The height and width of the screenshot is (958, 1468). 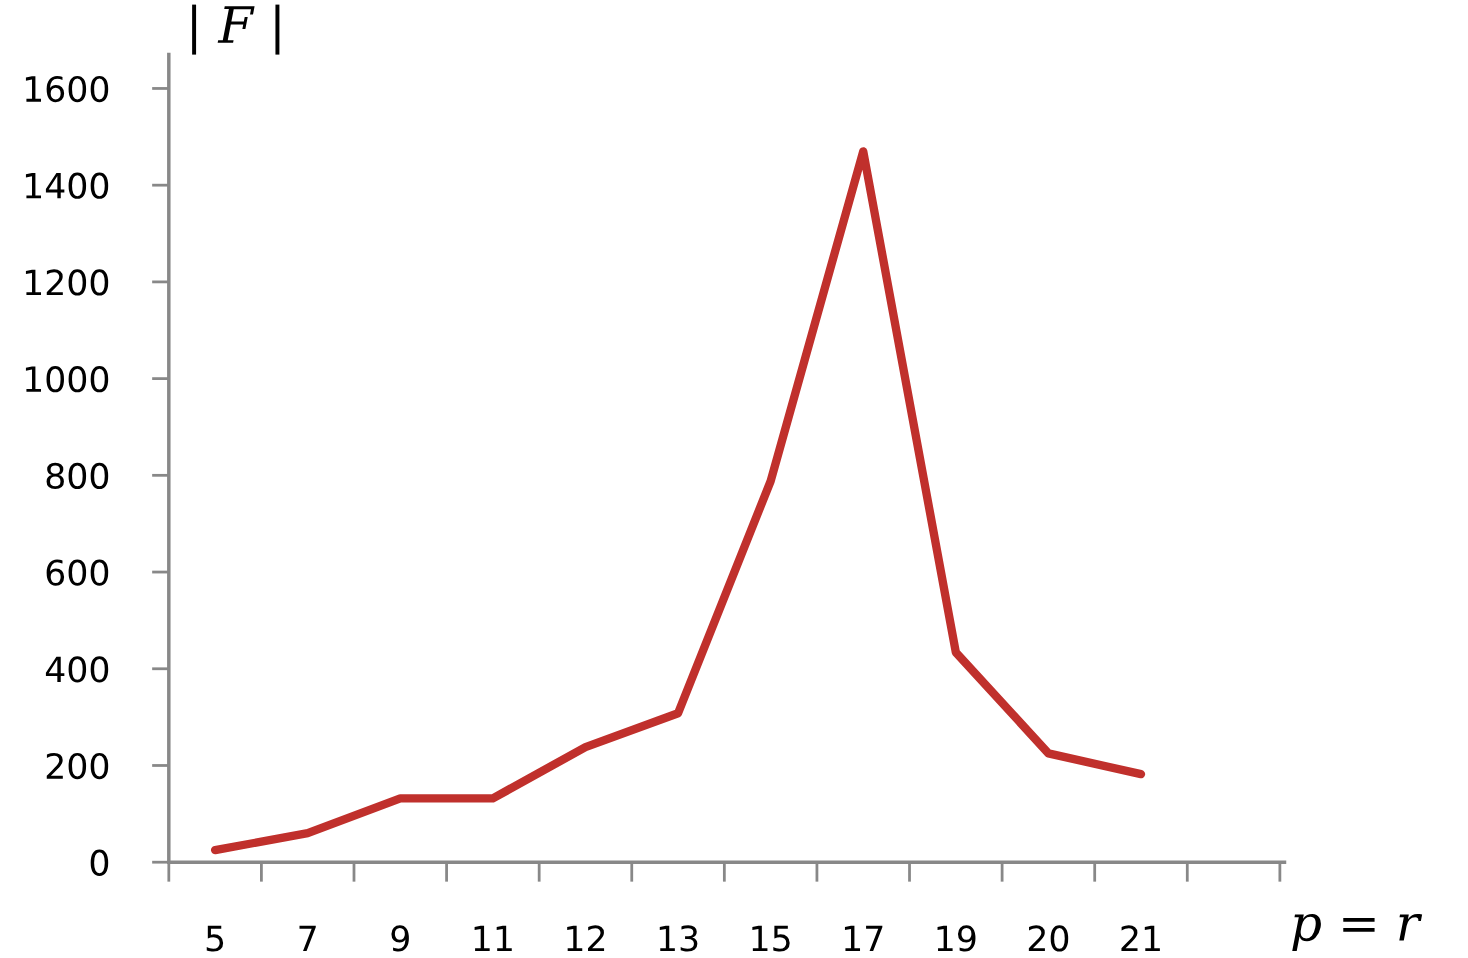 What do you see at coordinates (236, 29) in the screenshot?
I see `y-axis-title: | F |` at bounding box center [236, 29].